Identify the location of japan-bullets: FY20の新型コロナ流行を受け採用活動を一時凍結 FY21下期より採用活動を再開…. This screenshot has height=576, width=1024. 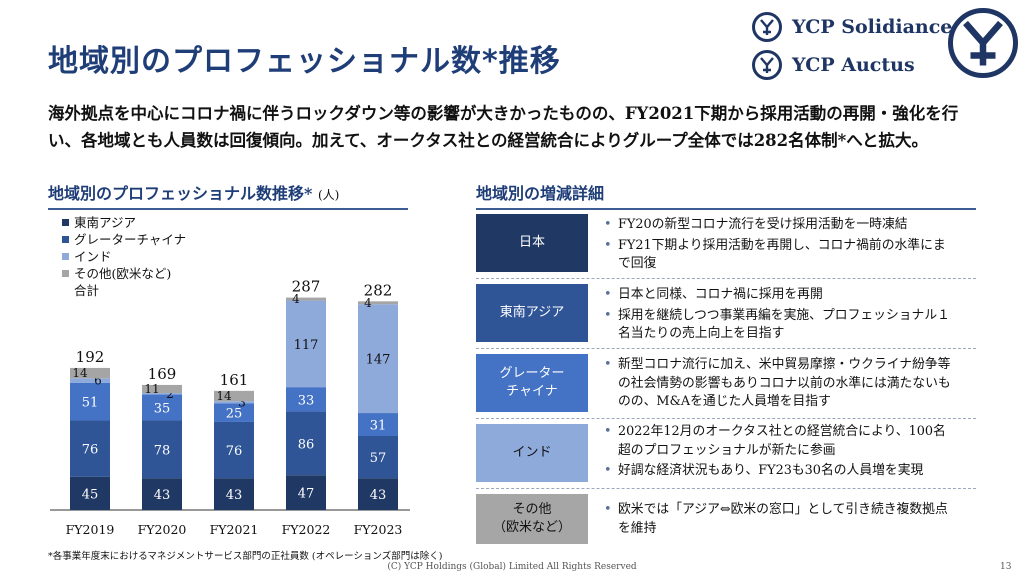
(778, 246).